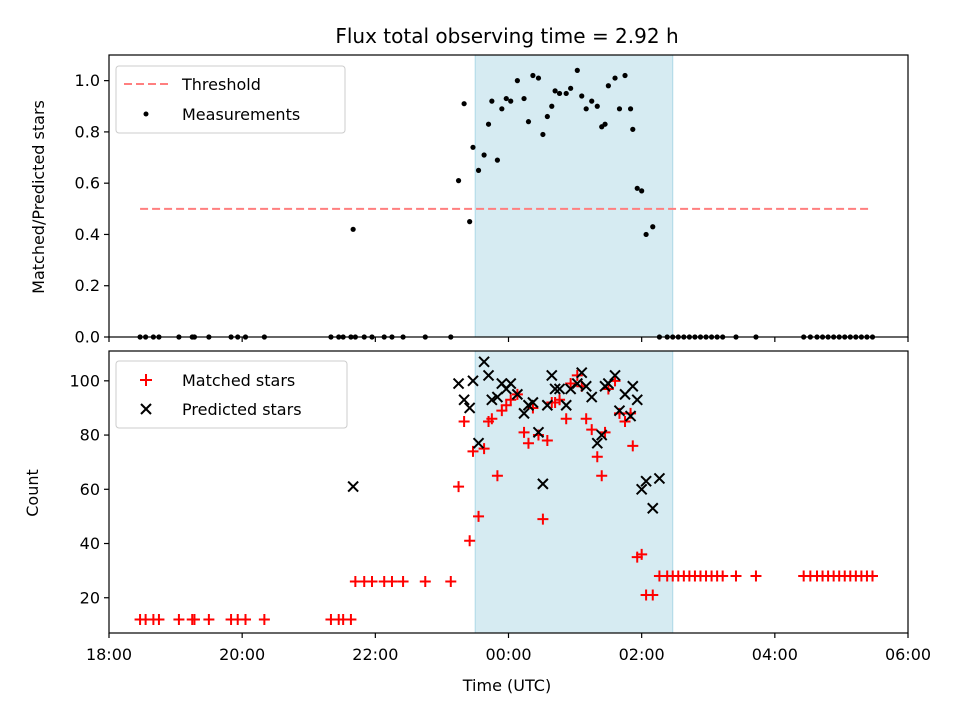  I want to click on x-tick-label: 22:00, so click(375, 654).